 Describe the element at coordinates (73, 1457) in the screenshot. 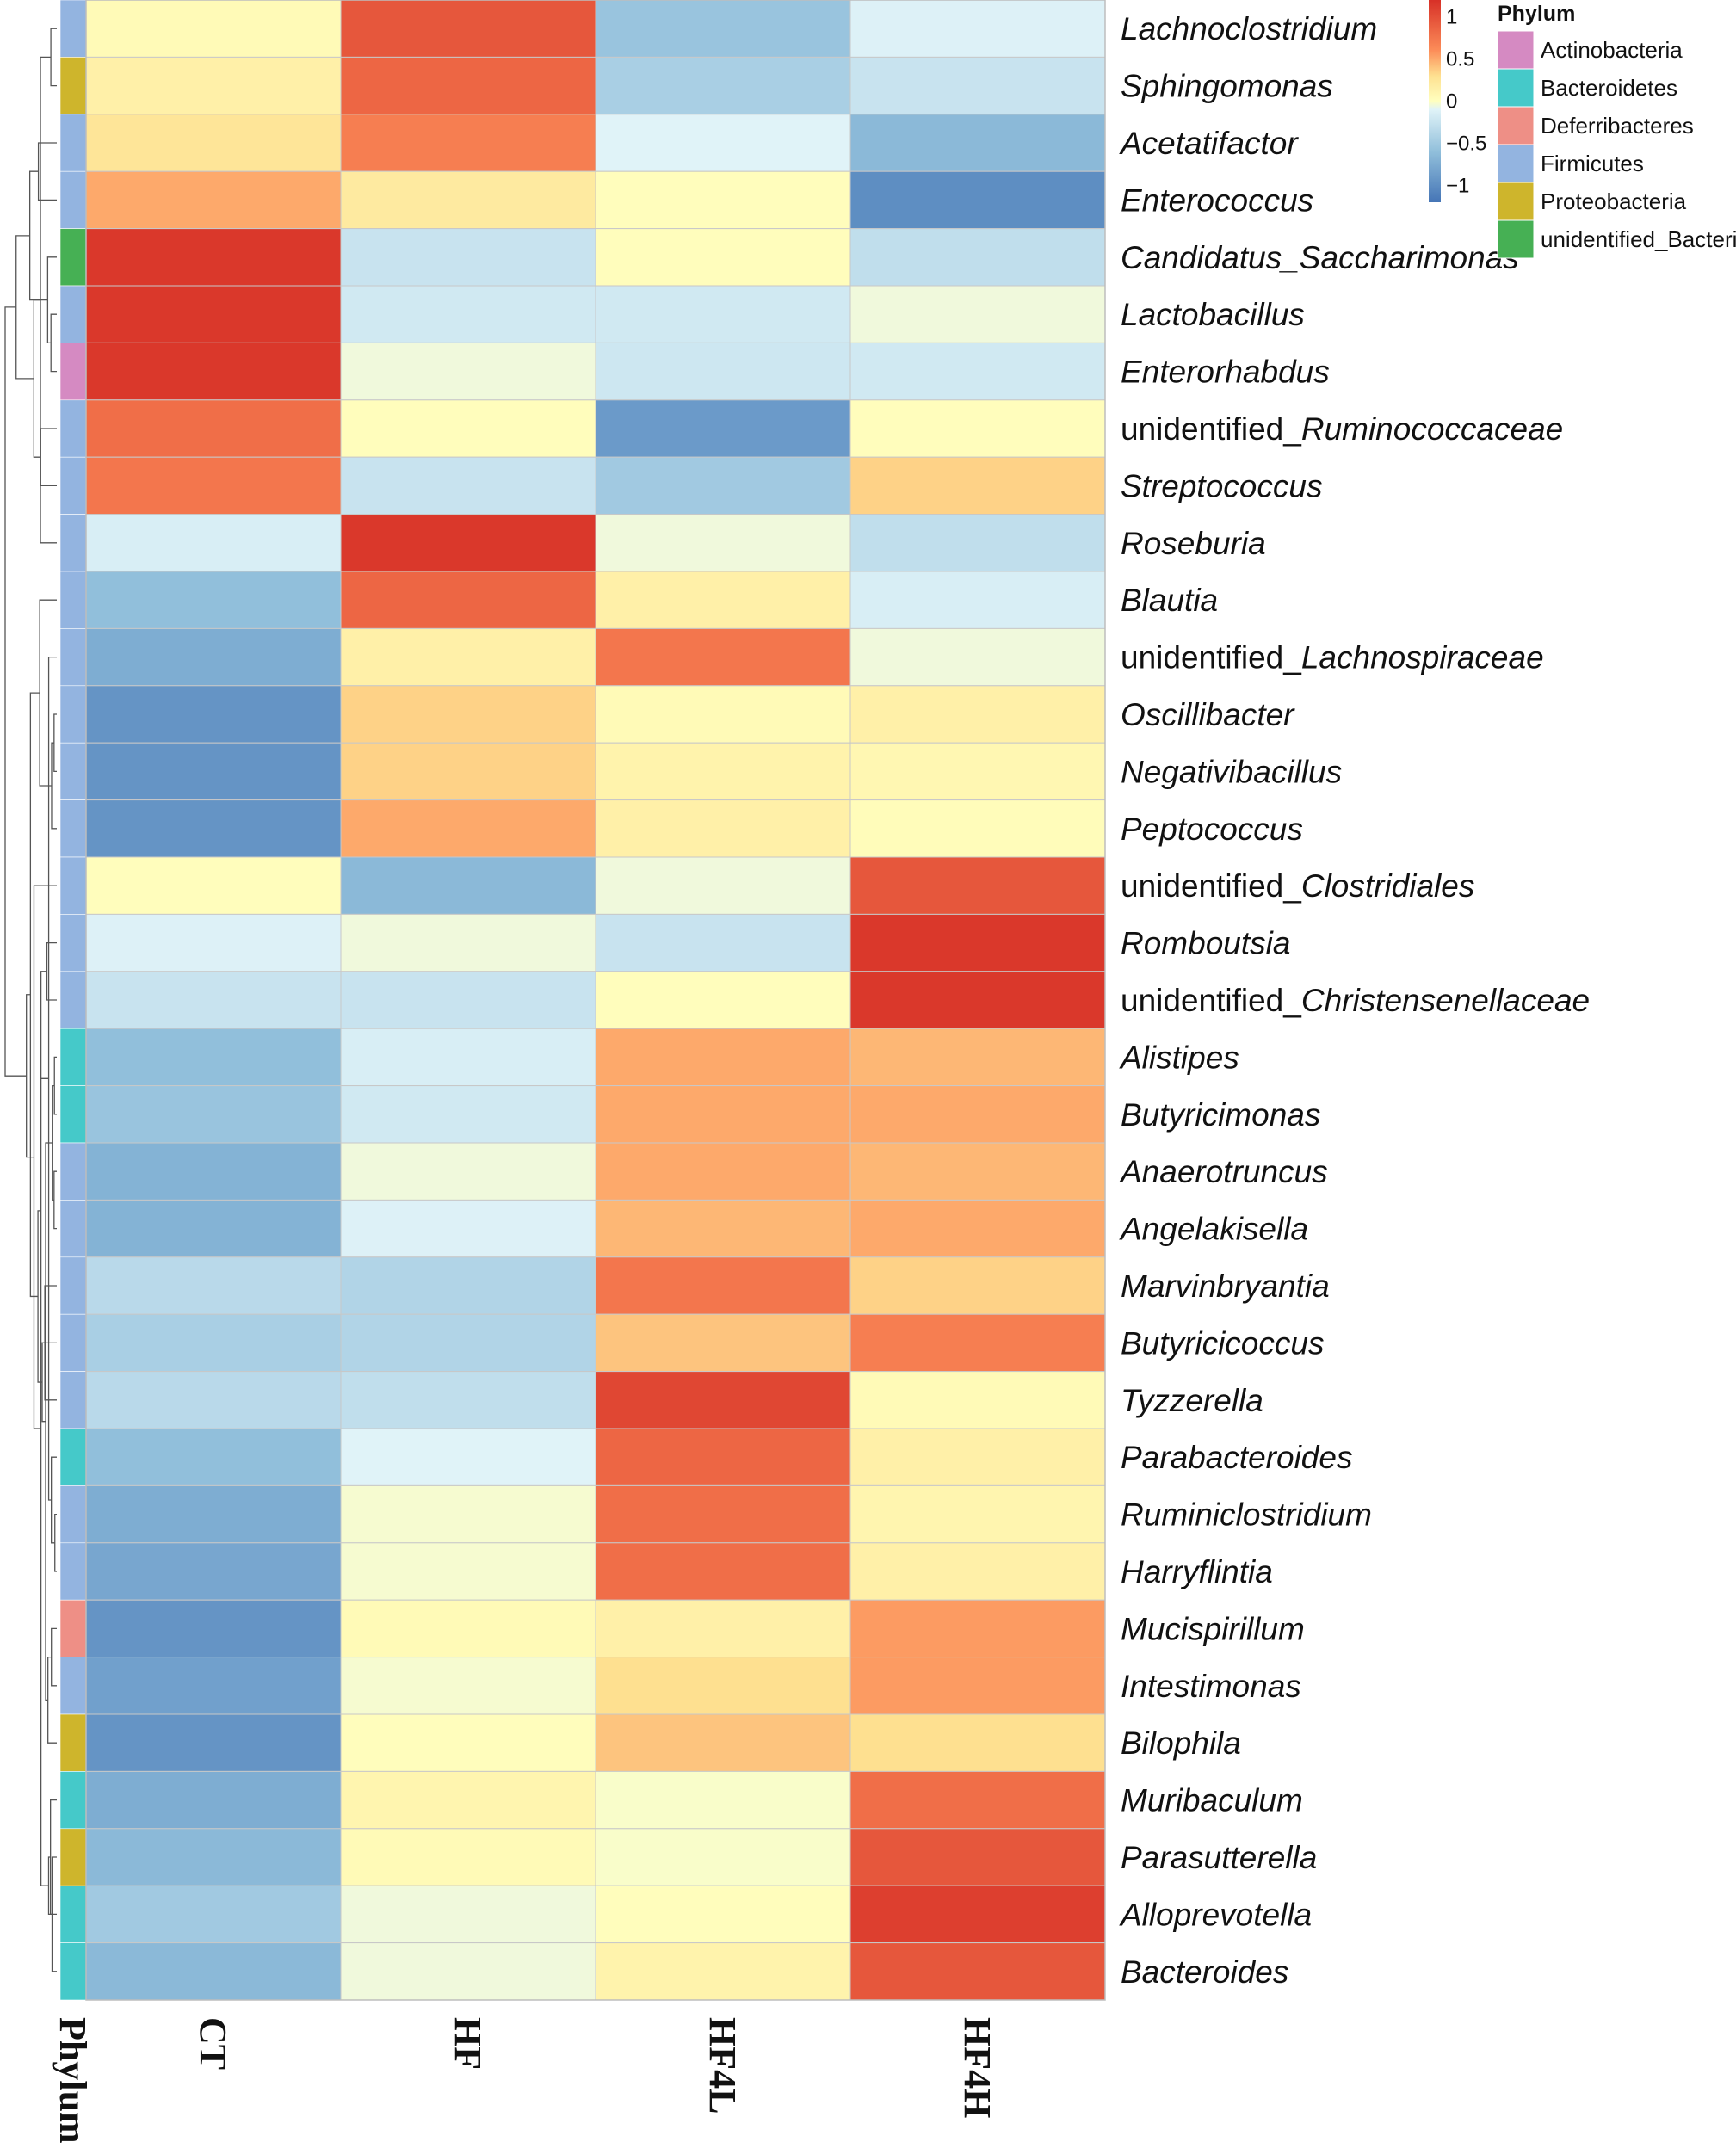

I see `phylum-cell-parabacteroides` at that location.